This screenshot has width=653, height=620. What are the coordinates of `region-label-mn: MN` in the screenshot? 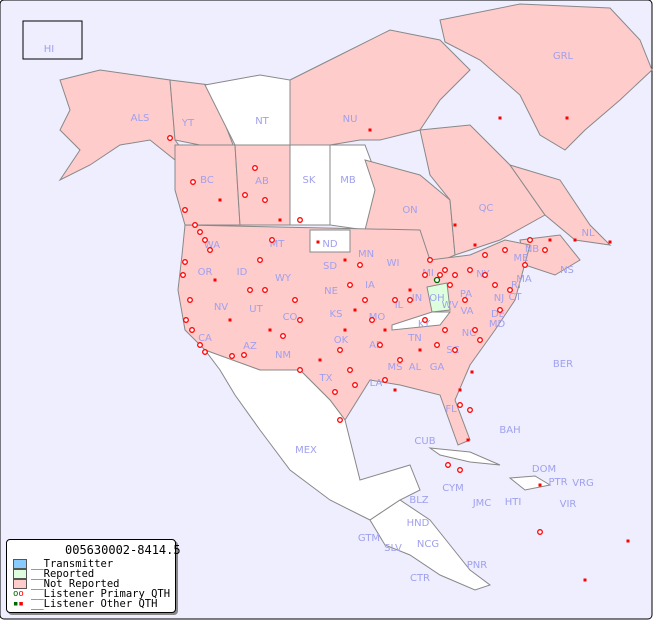 It's located at (366, 254).